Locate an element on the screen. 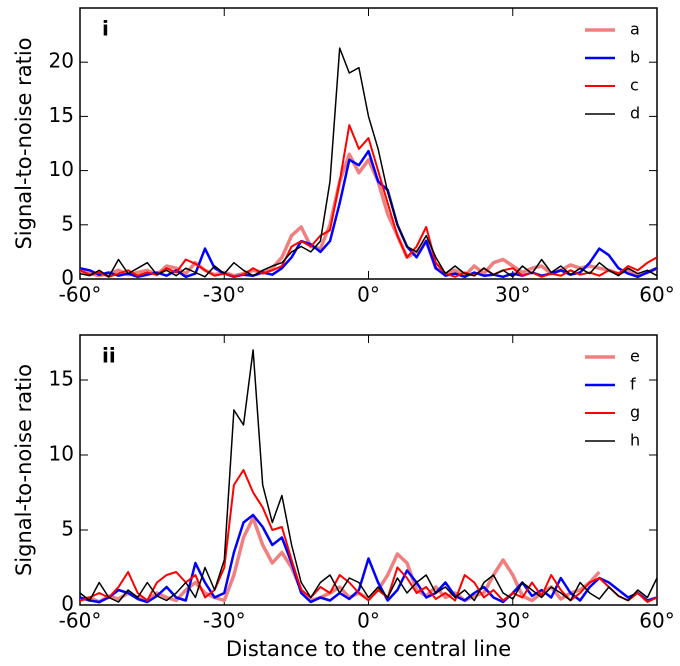 This screenshot has width=680, height=666. panel-label: ii is located at coordinates (109, 356).